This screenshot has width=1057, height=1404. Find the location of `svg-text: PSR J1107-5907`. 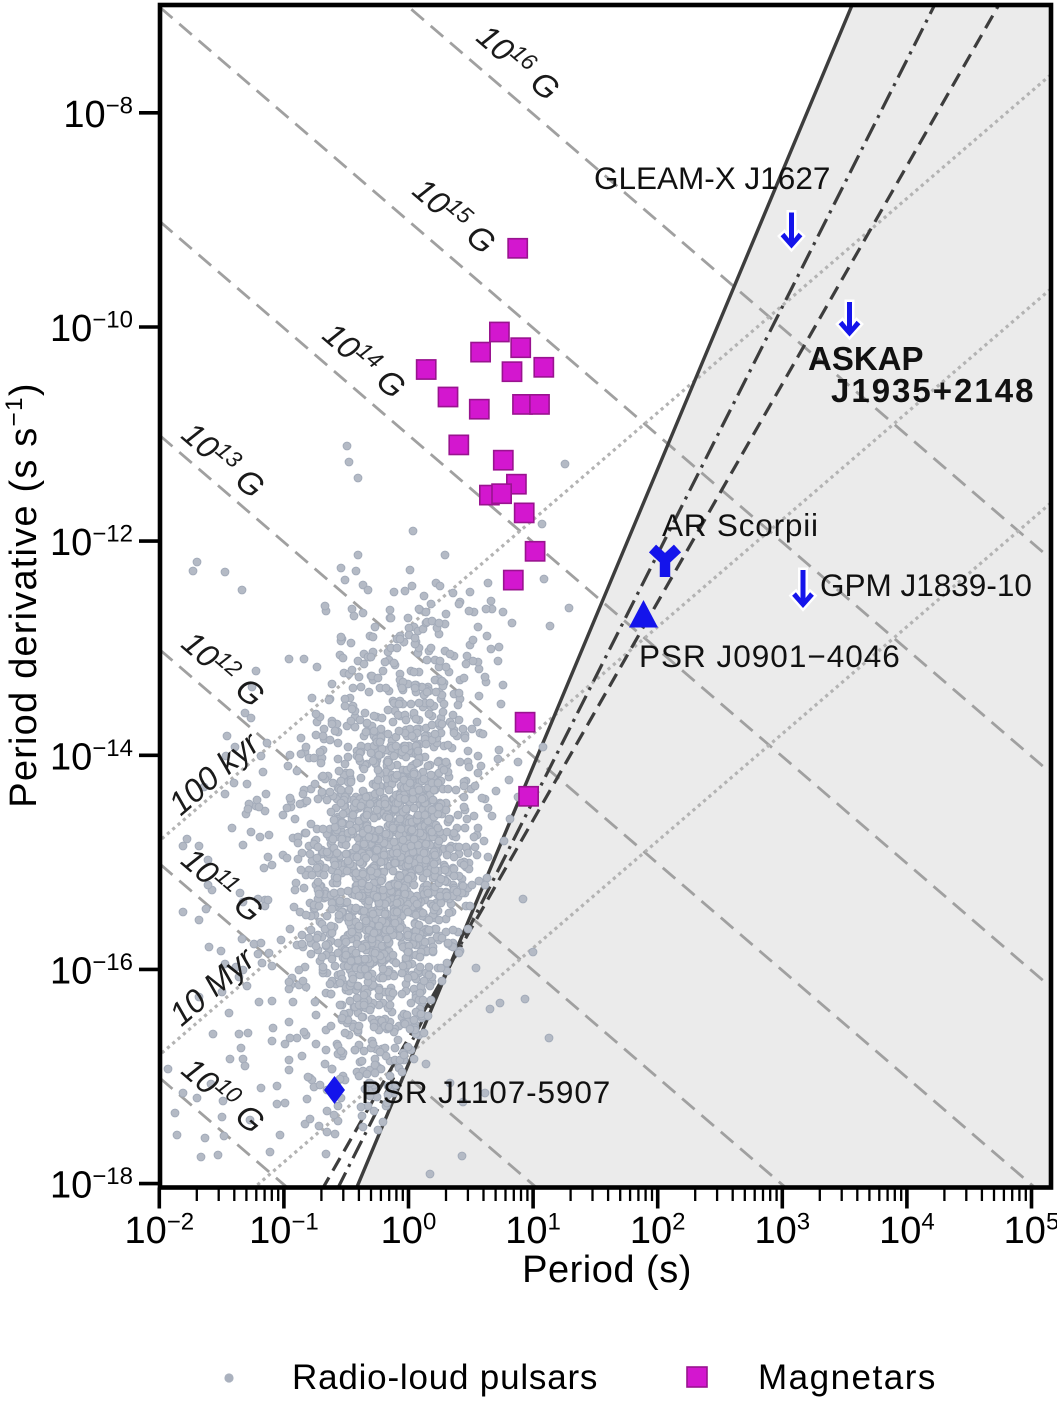

svg-text: PSR J1107-5907 is located at coordinates (486, 1092).